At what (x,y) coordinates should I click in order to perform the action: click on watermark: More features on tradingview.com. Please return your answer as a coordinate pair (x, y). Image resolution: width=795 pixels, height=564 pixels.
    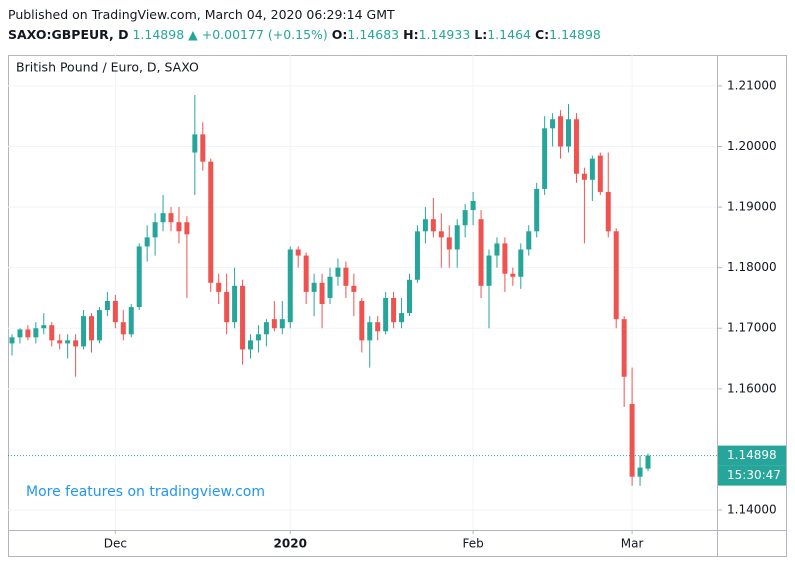
    Looking at the image, I should click on (145, 492).